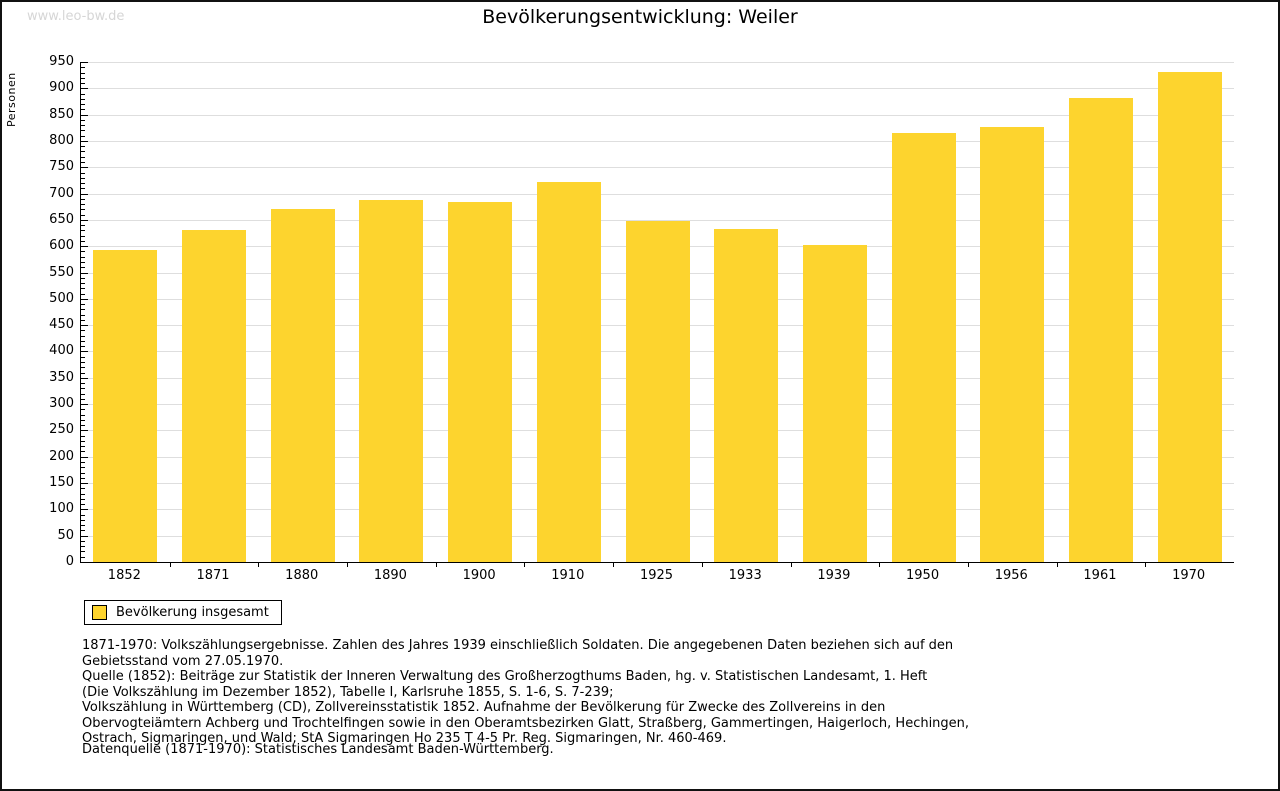 The height and width of the screenshot is (791, 1280). Describe the element at coordinates (568, 575) in the screenshot. I see `x-axis-label: 1910` at that location.